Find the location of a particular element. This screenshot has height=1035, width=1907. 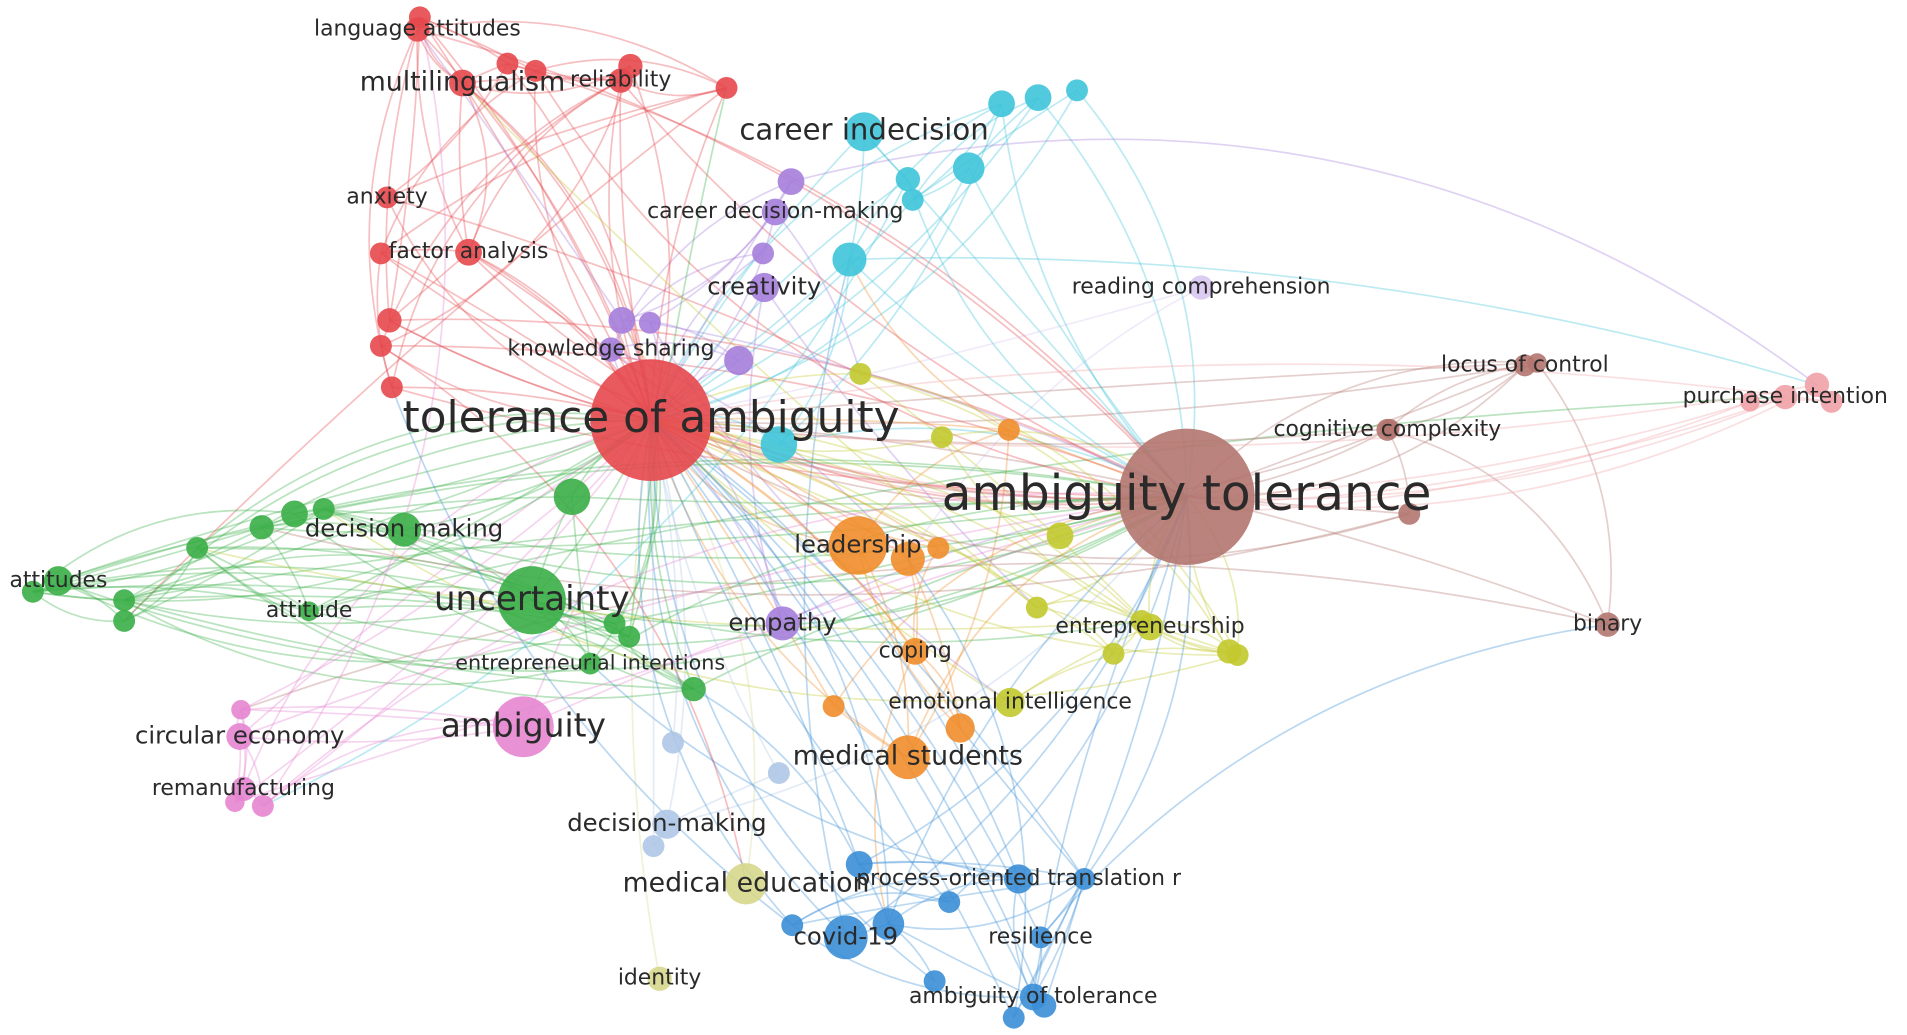

node-label: identity is located at coordinates (660, 978).